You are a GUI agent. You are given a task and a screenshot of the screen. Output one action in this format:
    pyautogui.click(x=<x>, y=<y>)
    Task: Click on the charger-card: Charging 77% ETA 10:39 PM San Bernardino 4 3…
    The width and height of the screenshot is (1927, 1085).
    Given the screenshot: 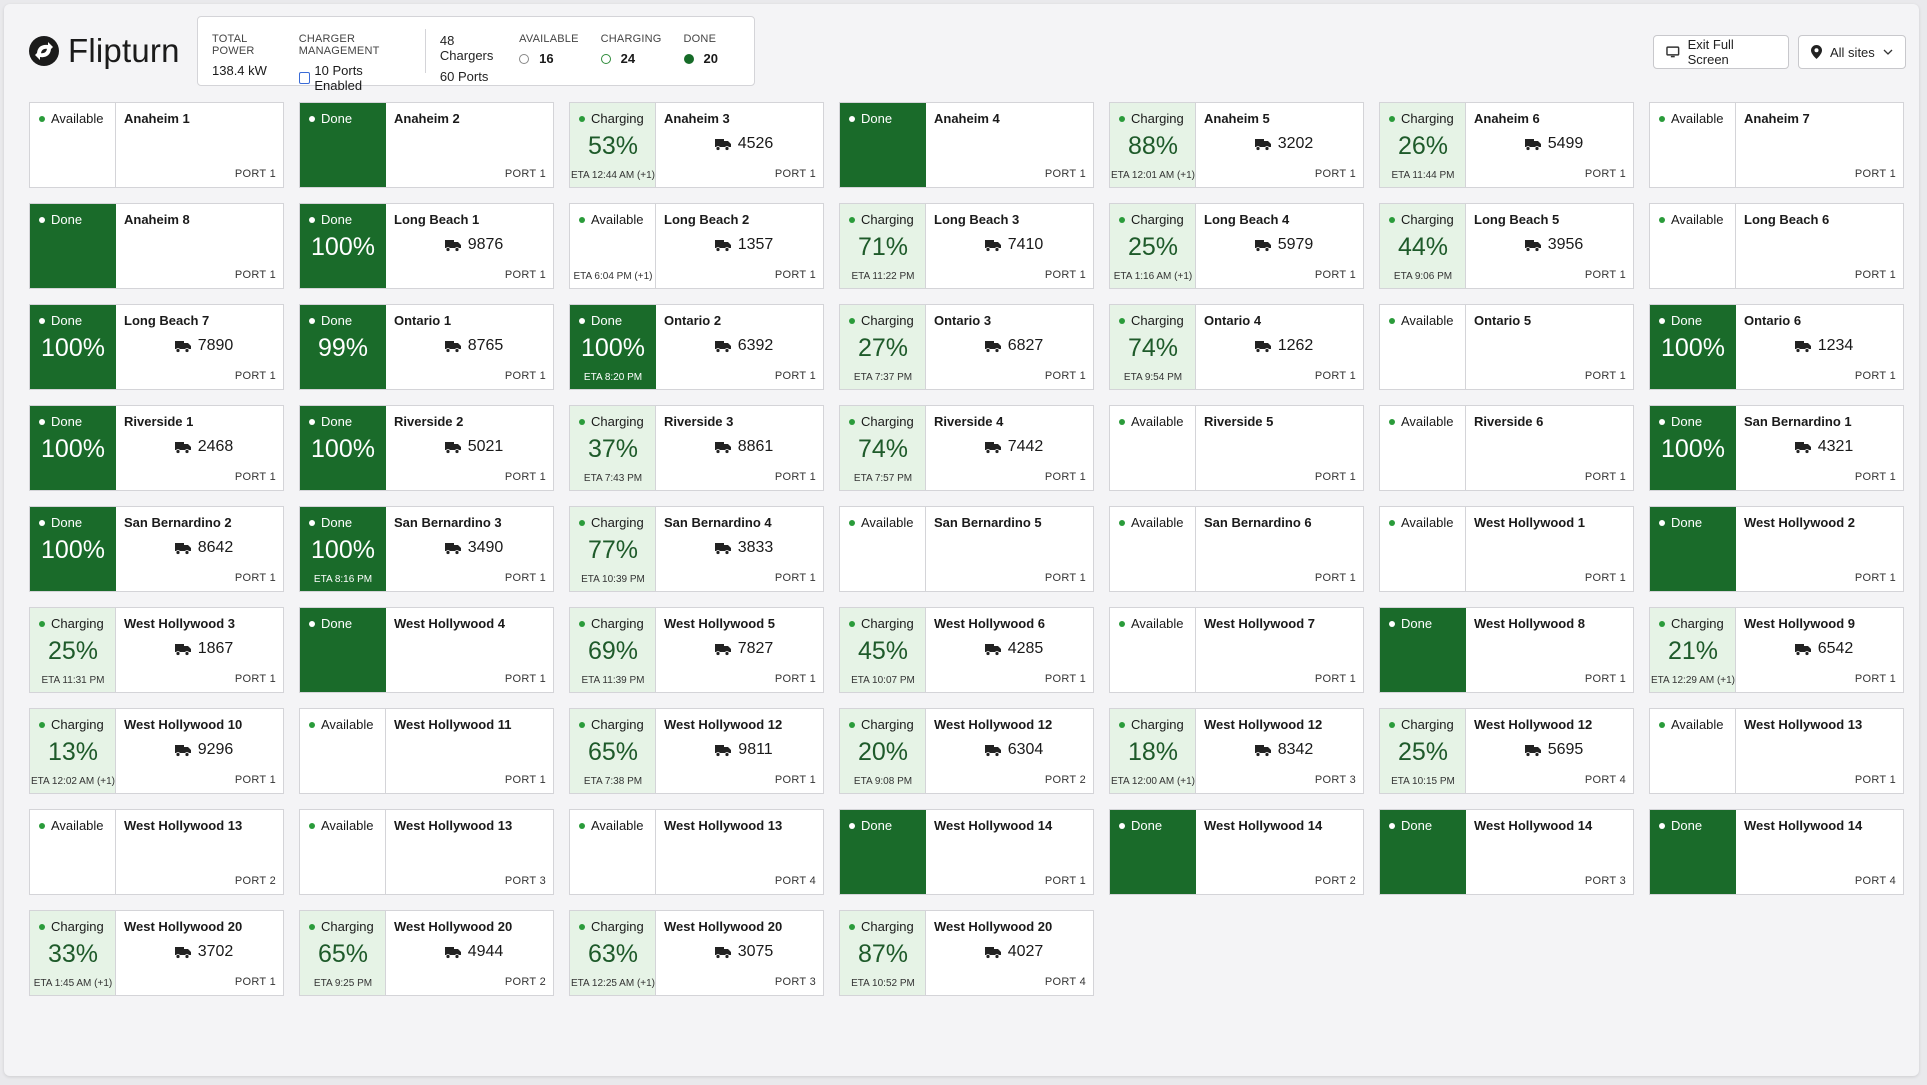 What is the action you would take?
    pyautogui.click(x=696, y=549)
    